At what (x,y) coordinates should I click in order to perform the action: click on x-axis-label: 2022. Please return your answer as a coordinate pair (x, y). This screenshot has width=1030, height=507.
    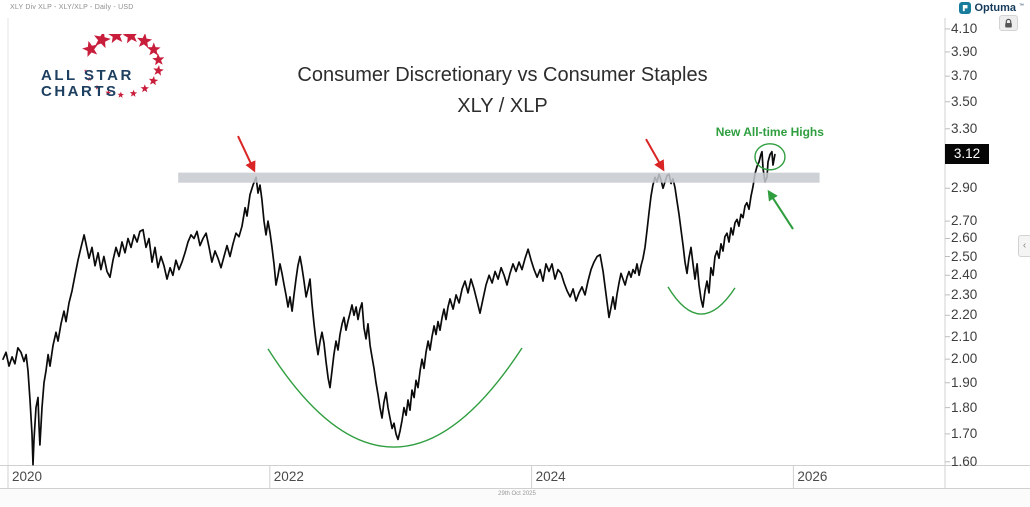
    Looking at the image, I should click on (288, 476).